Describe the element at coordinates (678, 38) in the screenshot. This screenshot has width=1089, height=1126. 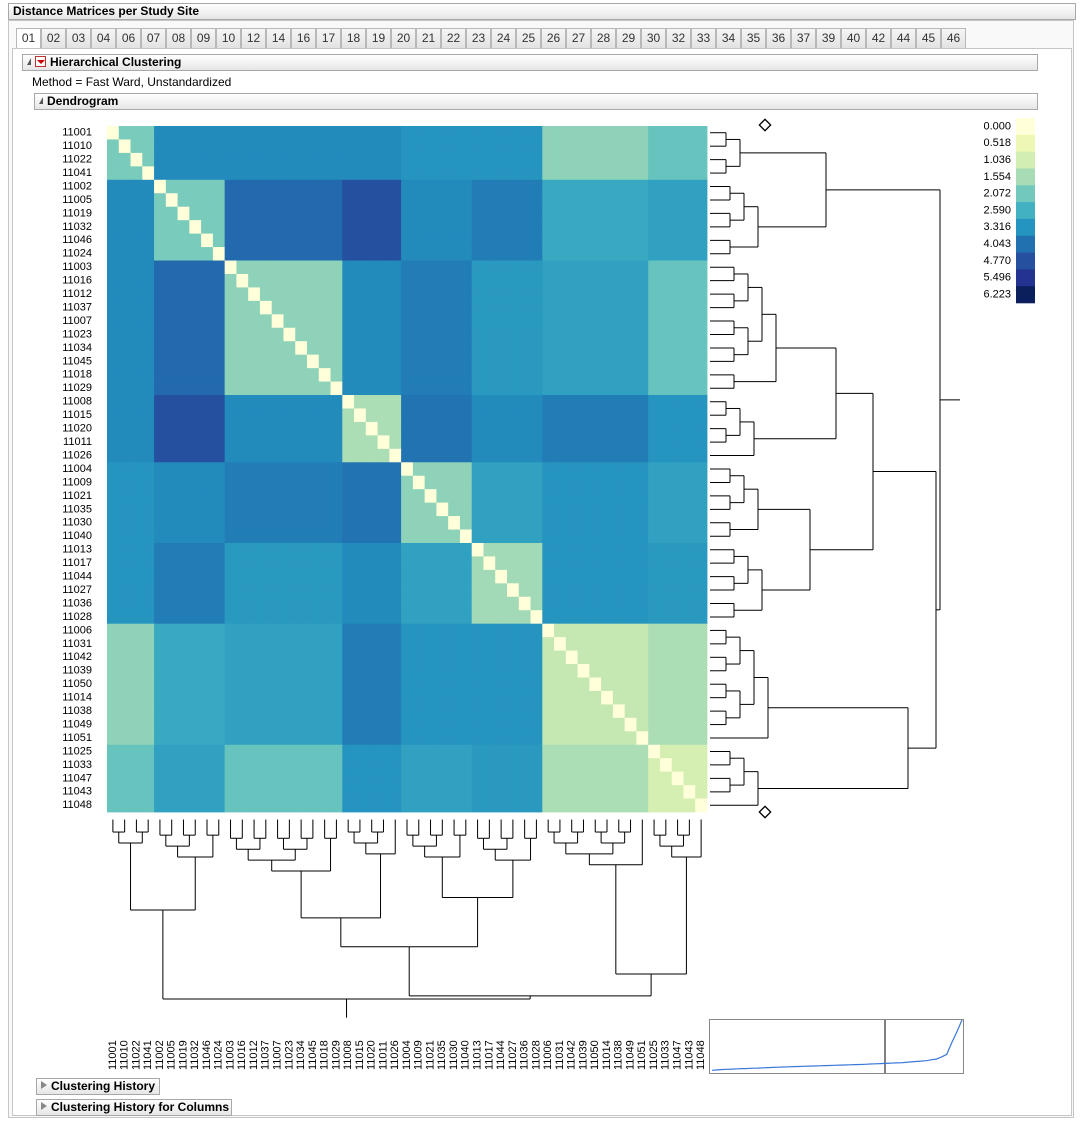
I see `tab: 32` at that location.